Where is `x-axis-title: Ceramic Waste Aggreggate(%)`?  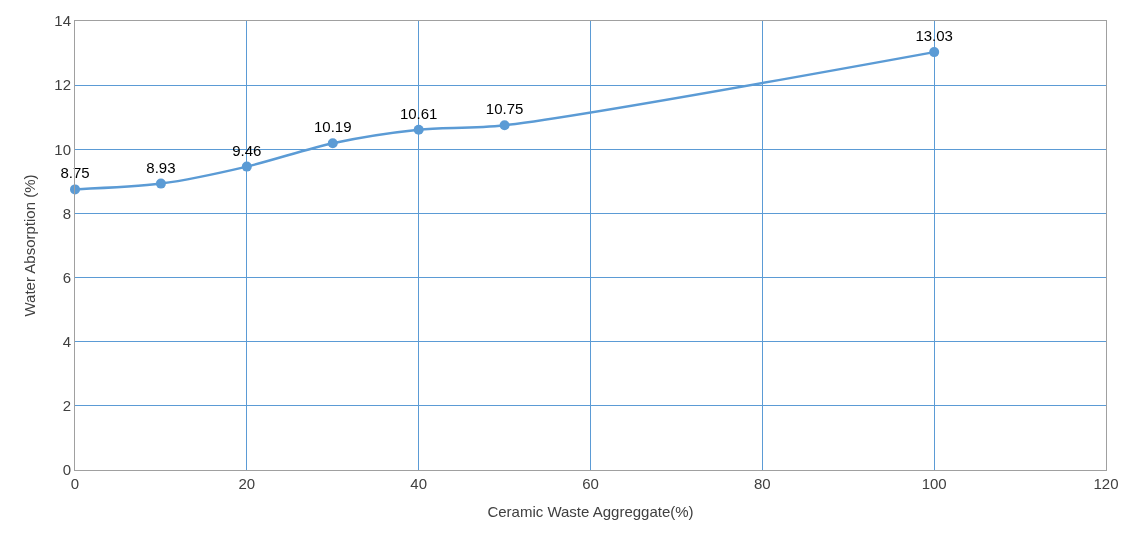 x-axis-title: Ceramic Waste Aggreggate(%) is located at coordinates (590, 511).